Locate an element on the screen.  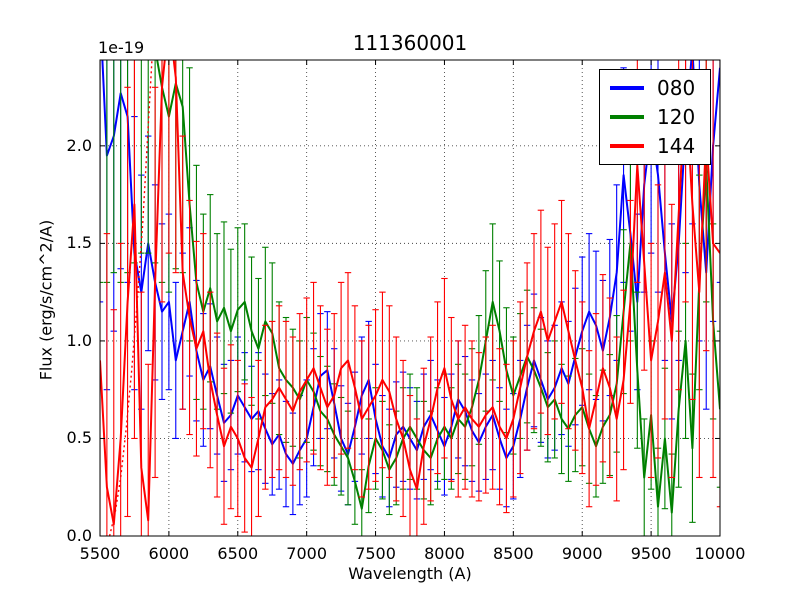
legend: 080 120 144 is located at coordinates (655, 117).